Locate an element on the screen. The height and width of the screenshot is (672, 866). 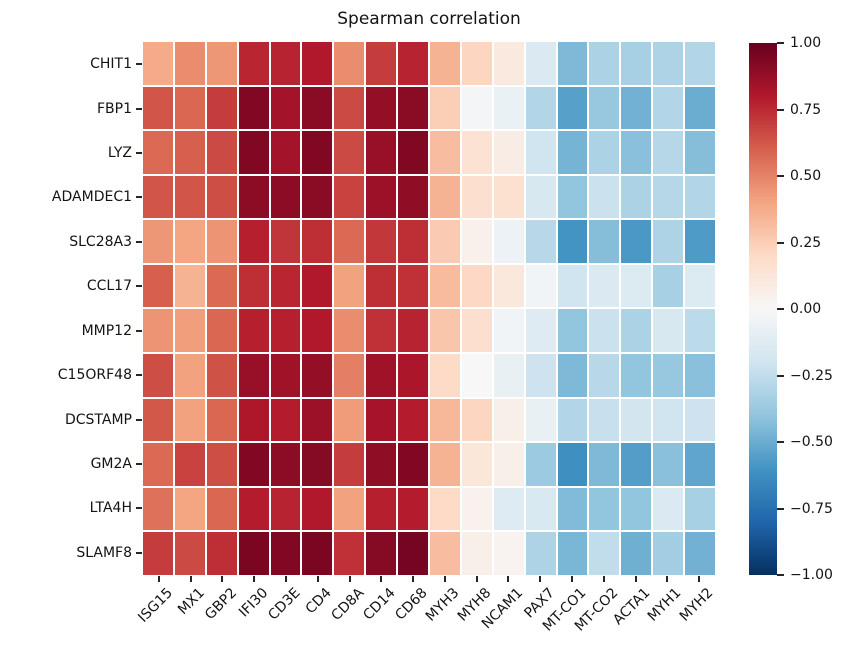
y-tick-label: CHIT1 is located at coordinates (111, 64).